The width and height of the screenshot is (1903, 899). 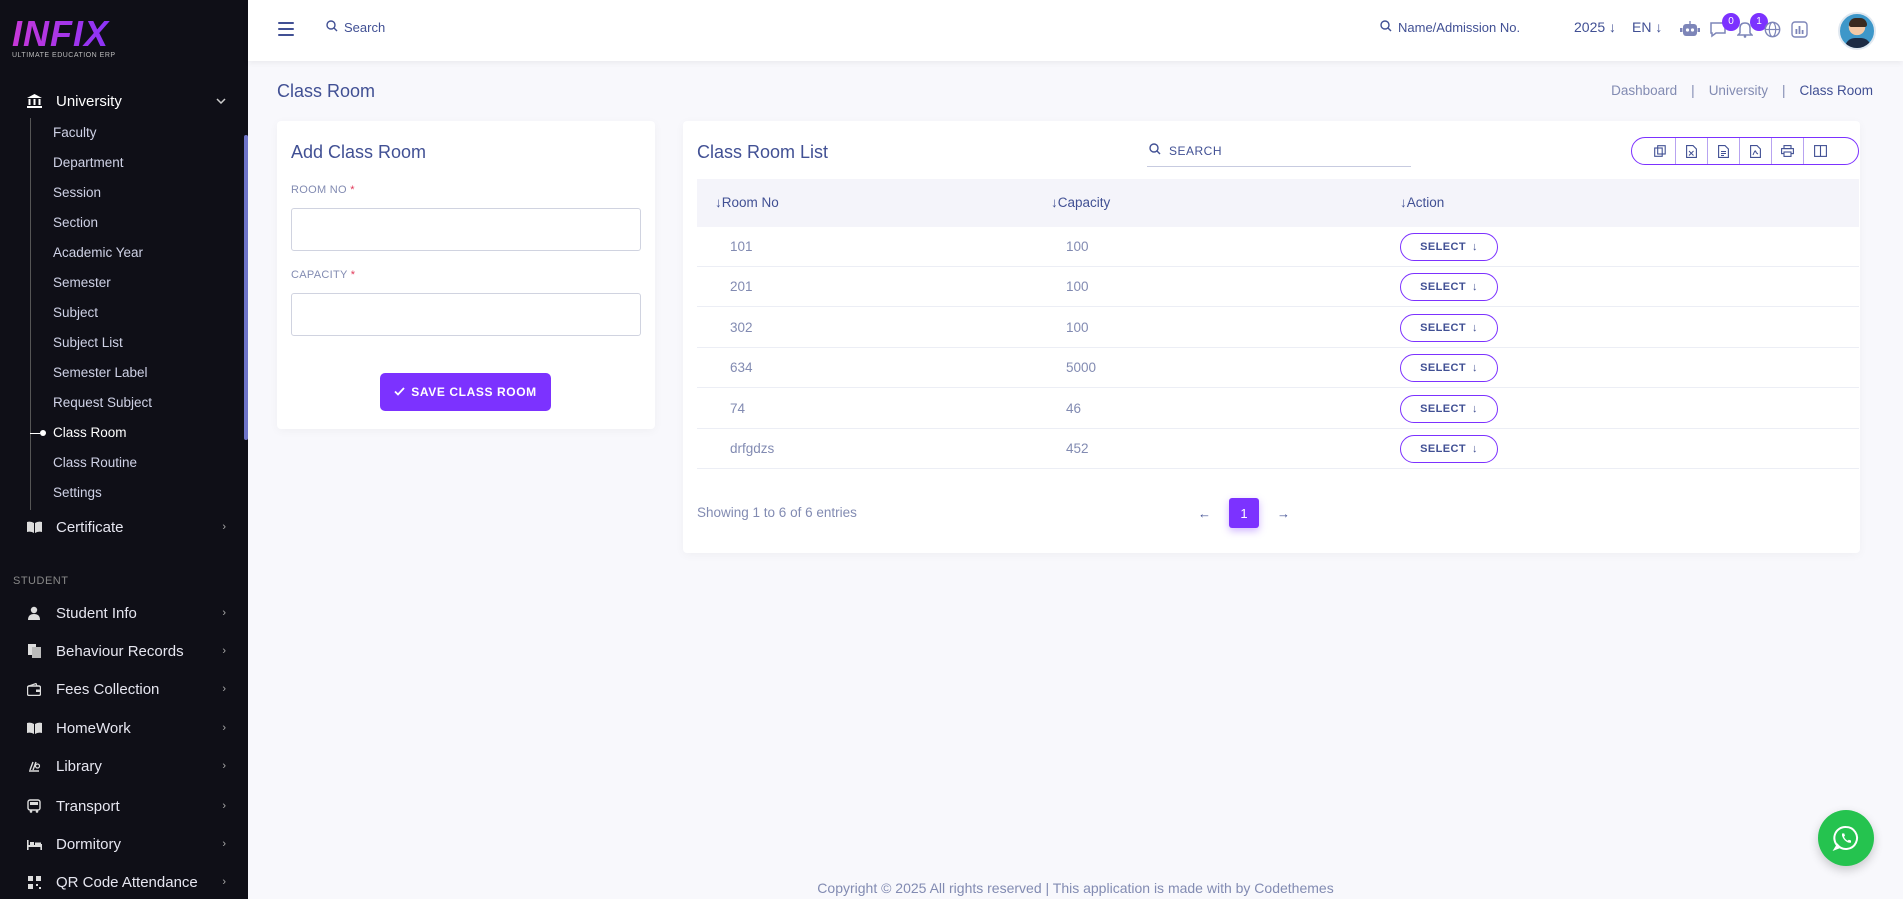 I want to click on sidebar-subitem-class-routine: Class Routine, so click(x=95, y=462).